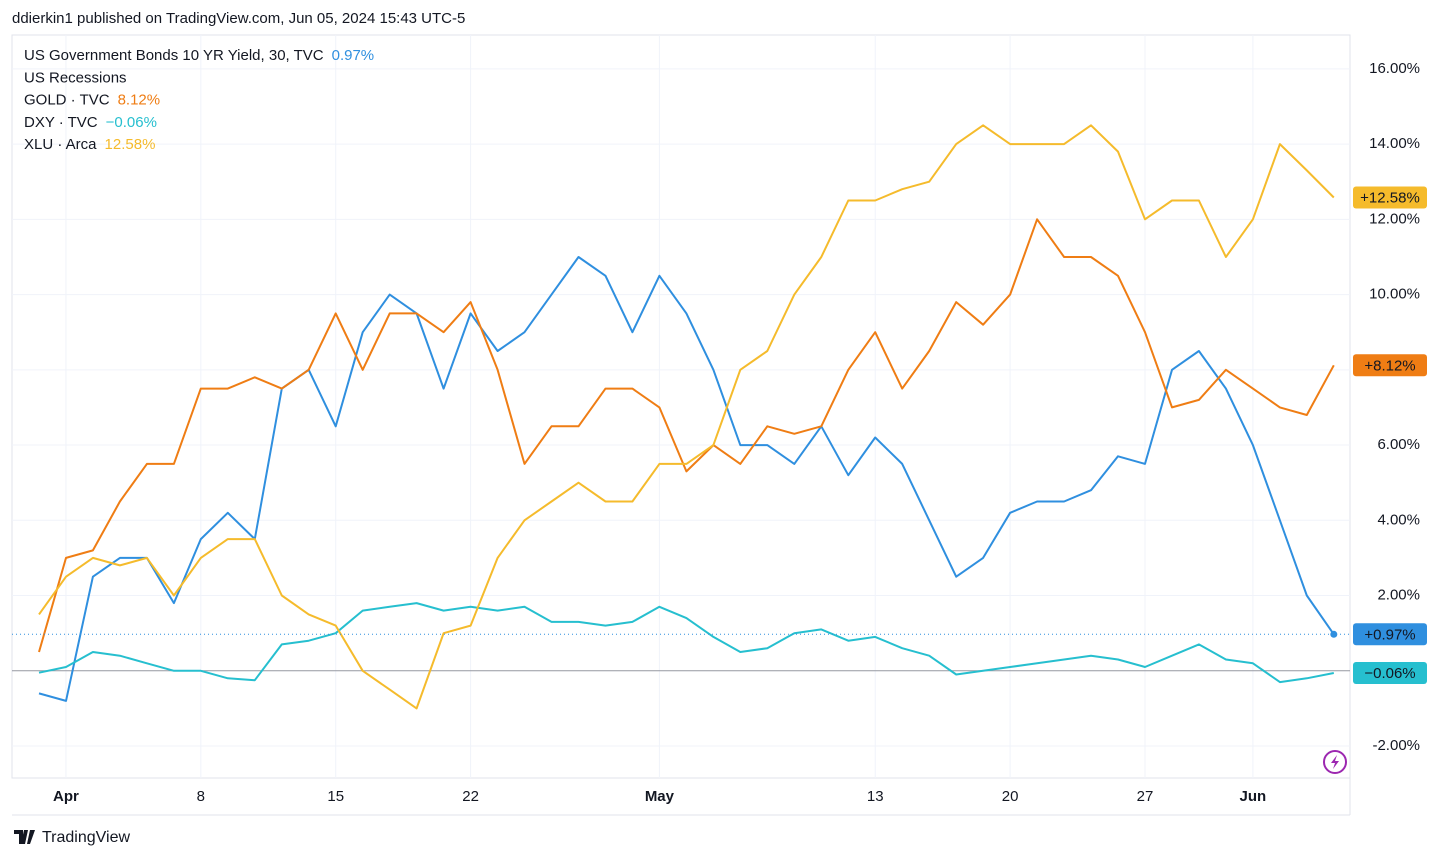  I want to click on x-tick-label: 8, so click(201, 796).